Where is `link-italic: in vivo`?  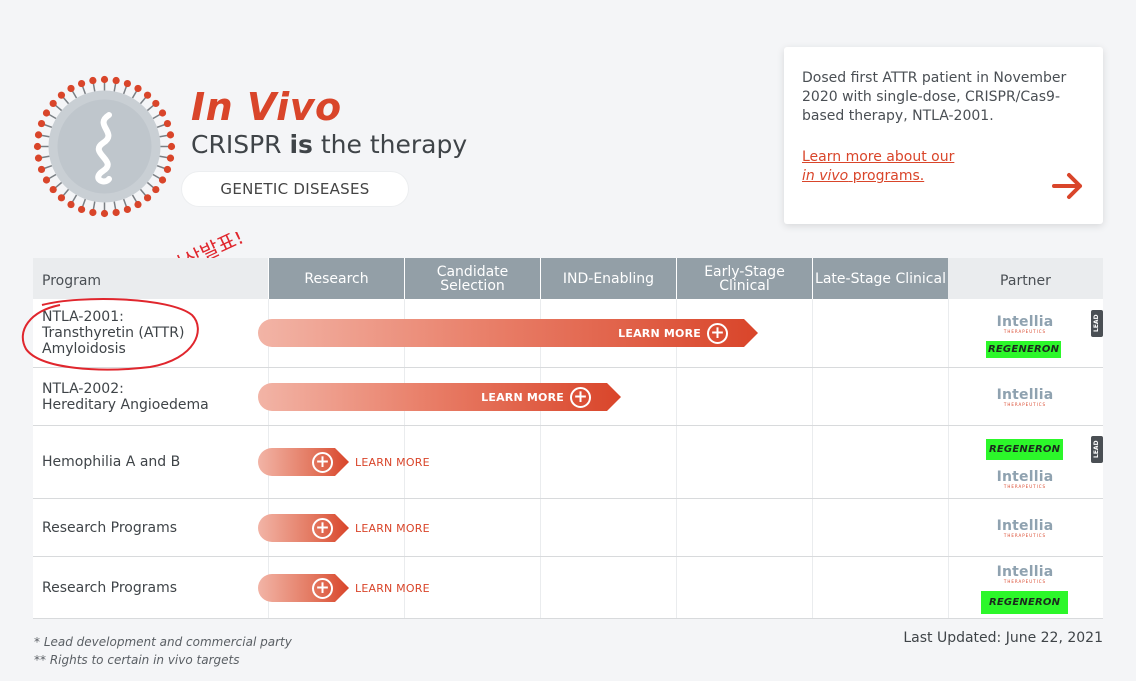
link-italic: in vivo is located at coordinates (825, 176).